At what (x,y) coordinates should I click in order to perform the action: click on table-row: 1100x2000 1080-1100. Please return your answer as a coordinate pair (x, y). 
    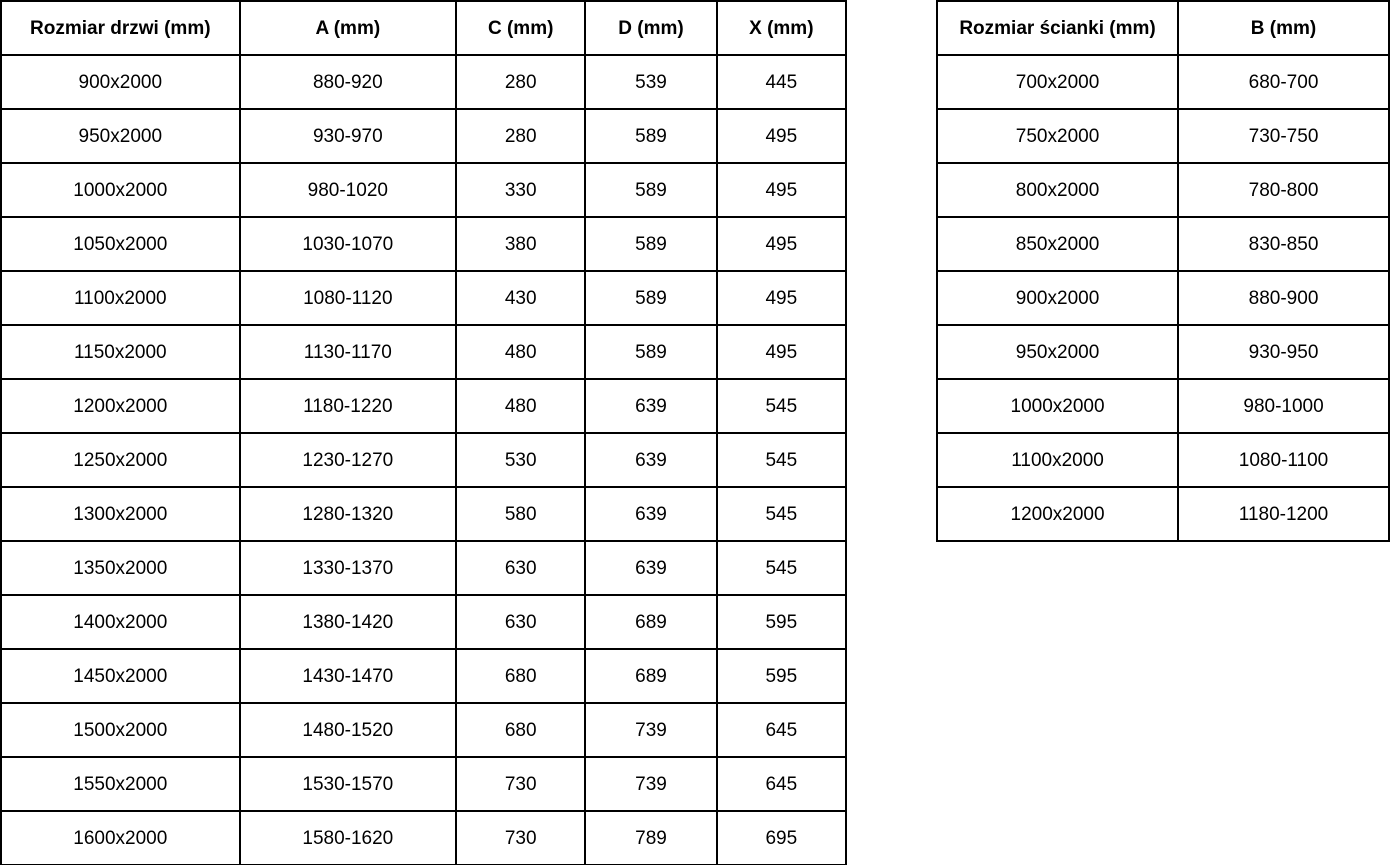
    Looking at the image, I should click on (1162, 460).